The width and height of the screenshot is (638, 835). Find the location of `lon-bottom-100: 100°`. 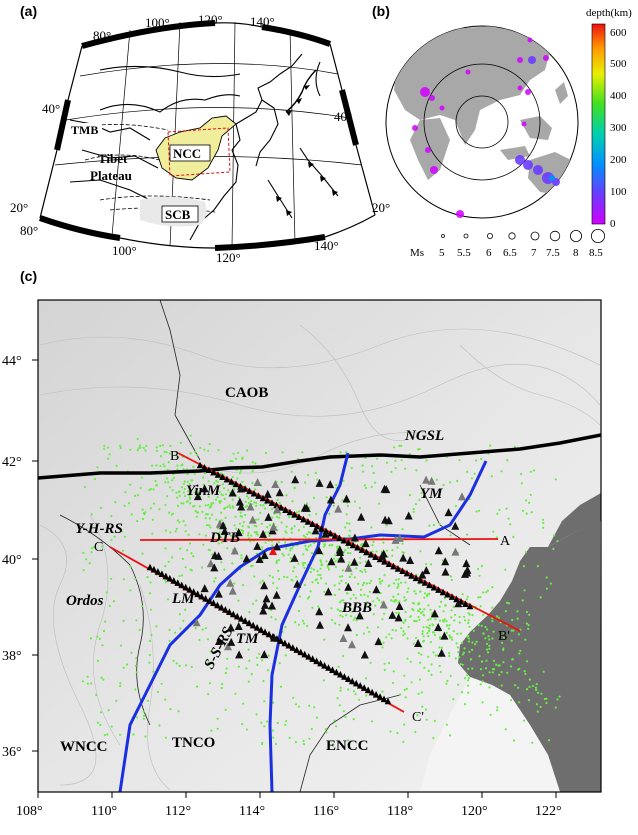

lon-bottom-100: 100° is located at coordinates (124, 250).